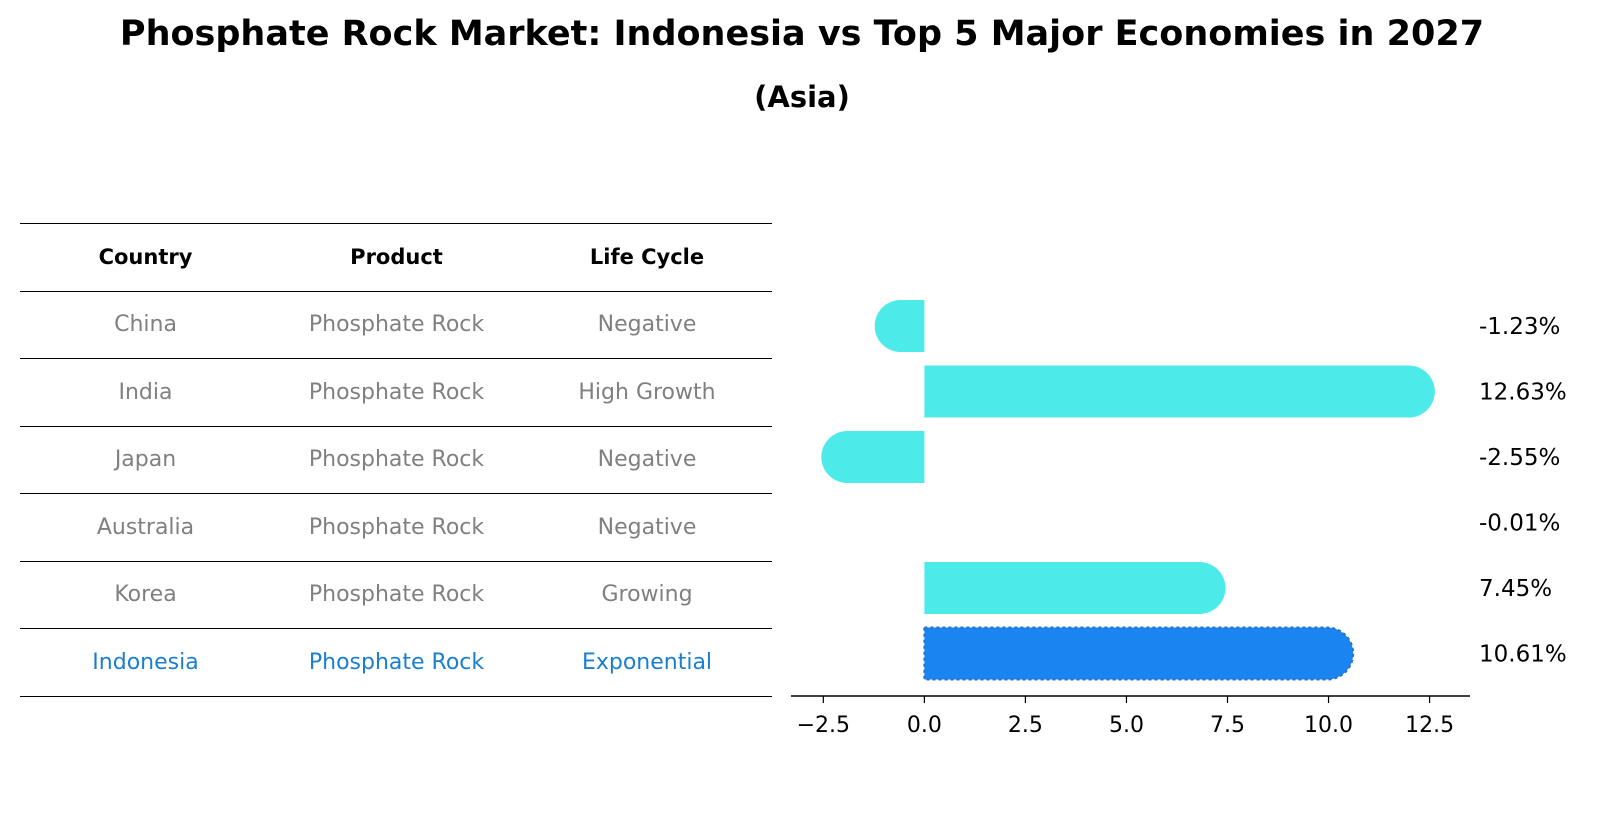  Describe the element at coordinates (873, 457) in the screenshot. I see `bar-japan` at that location.